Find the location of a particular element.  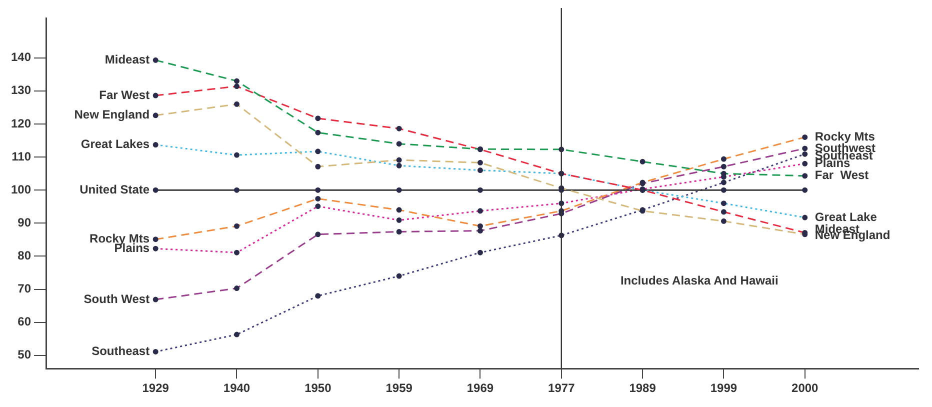

x-tick-label: 1940 is located at coordinates (236, 388).